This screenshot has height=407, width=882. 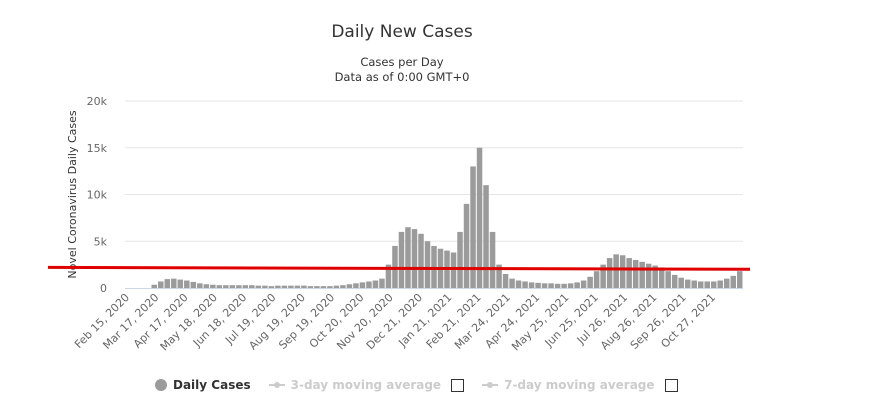 I want to click on y-axis-label: Novel Coronavirus Daily Cases, so click(x=72, y=194).